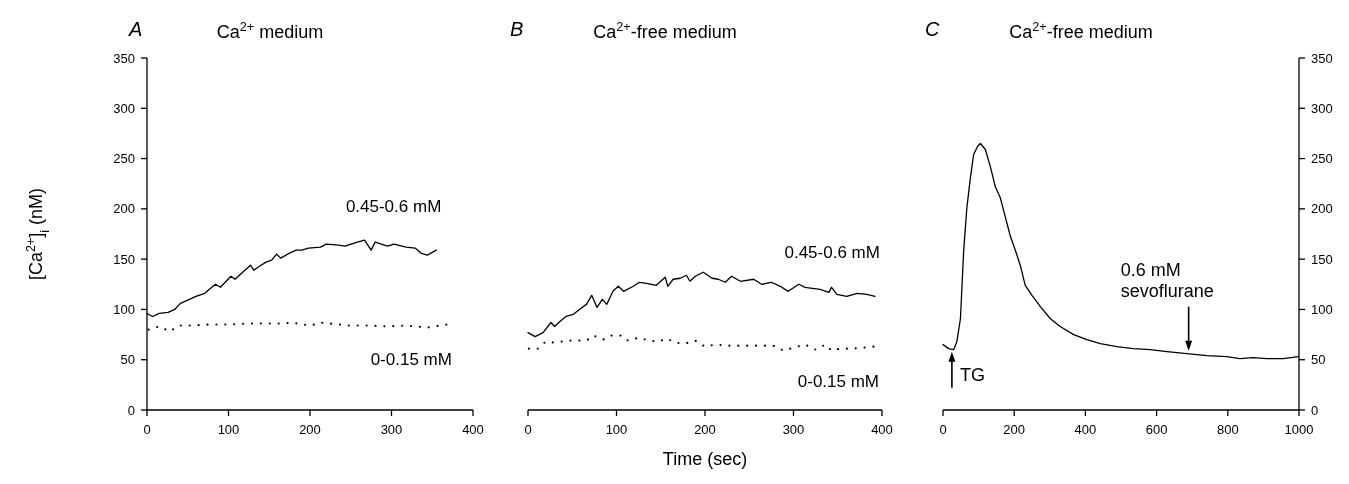 This screenshot has height=484, width=1349. I want to click on x-tick-label: 1000, so click(1299, 429).